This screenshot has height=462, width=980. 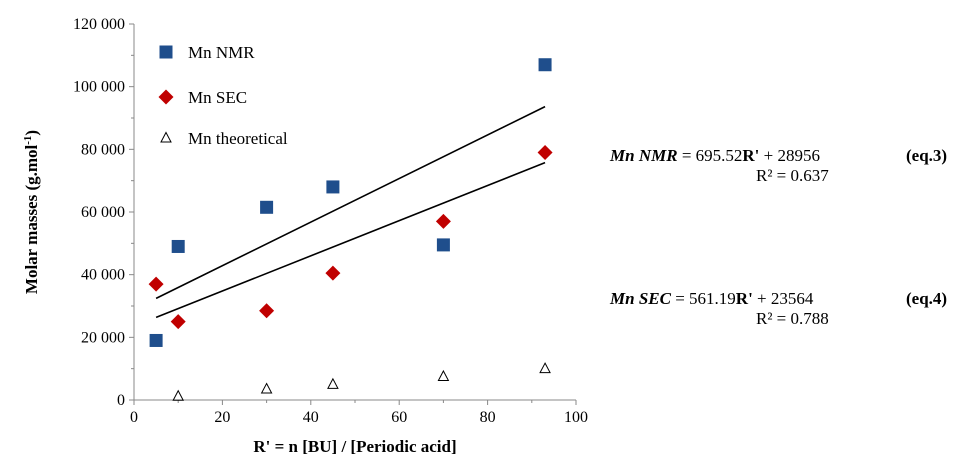 I want to click on equation-sec-tail: + 23564, so click(x=783, y=298).